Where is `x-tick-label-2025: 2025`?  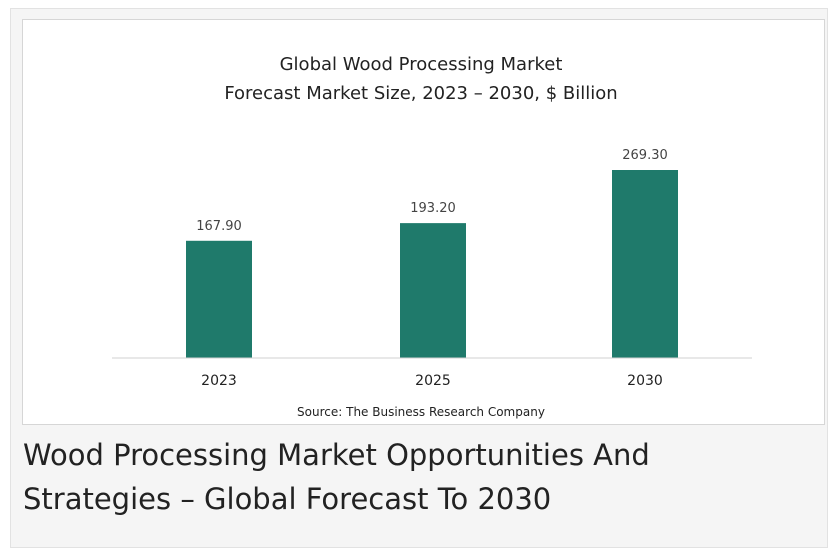 x-tick-label-2025: 2025 is located at coordinates (433, 381).